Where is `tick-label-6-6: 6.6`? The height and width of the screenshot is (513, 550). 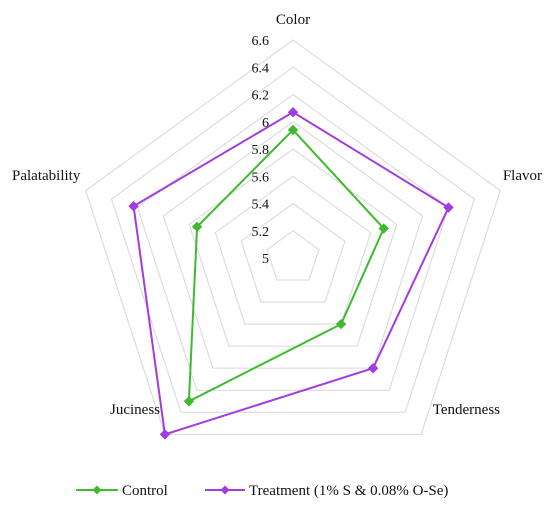 tick-label-6-6: 6.6 is located at coordinates (261, 41).